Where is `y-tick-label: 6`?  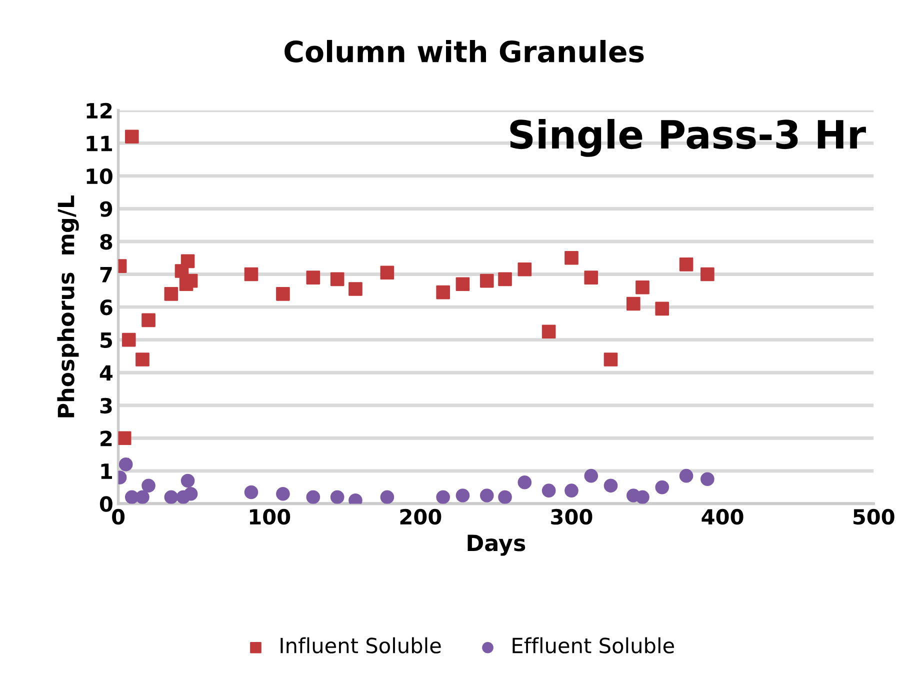 y-tick-label: 6 is located at coordinates (106, 308).